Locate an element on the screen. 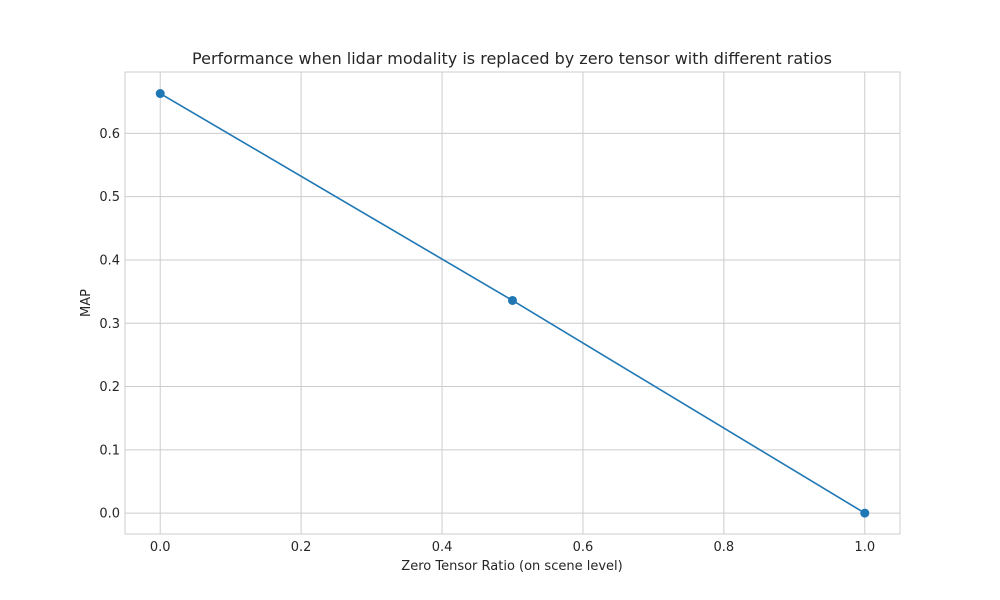 The width and height of the screenshot is (1000, 600). y-tick-label: 0.5 is located at coordinates (109, 197).